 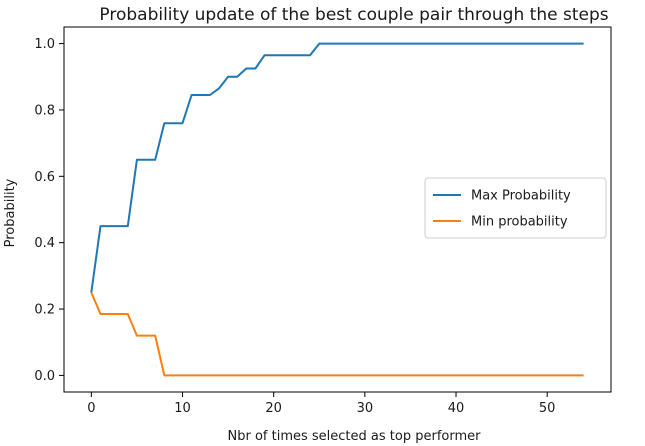 What do you see at coordinates (44, 177) in the screenshot?
I see `y-tick-label: 0.6` at bounding box center [44, 177].